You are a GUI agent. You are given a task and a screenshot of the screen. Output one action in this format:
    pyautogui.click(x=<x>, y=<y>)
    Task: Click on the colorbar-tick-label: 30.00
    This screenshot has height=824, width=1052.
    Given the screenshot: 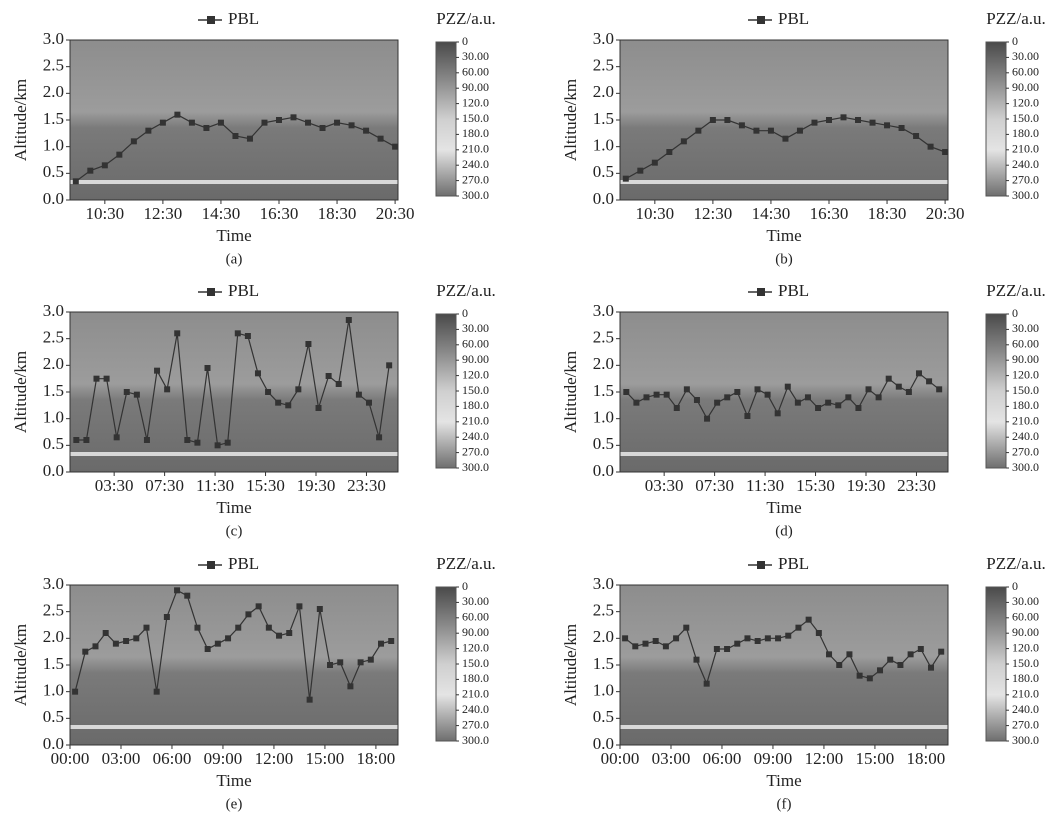 What is the action you would take?
    pyautogui.click(x=475, y=601)
    